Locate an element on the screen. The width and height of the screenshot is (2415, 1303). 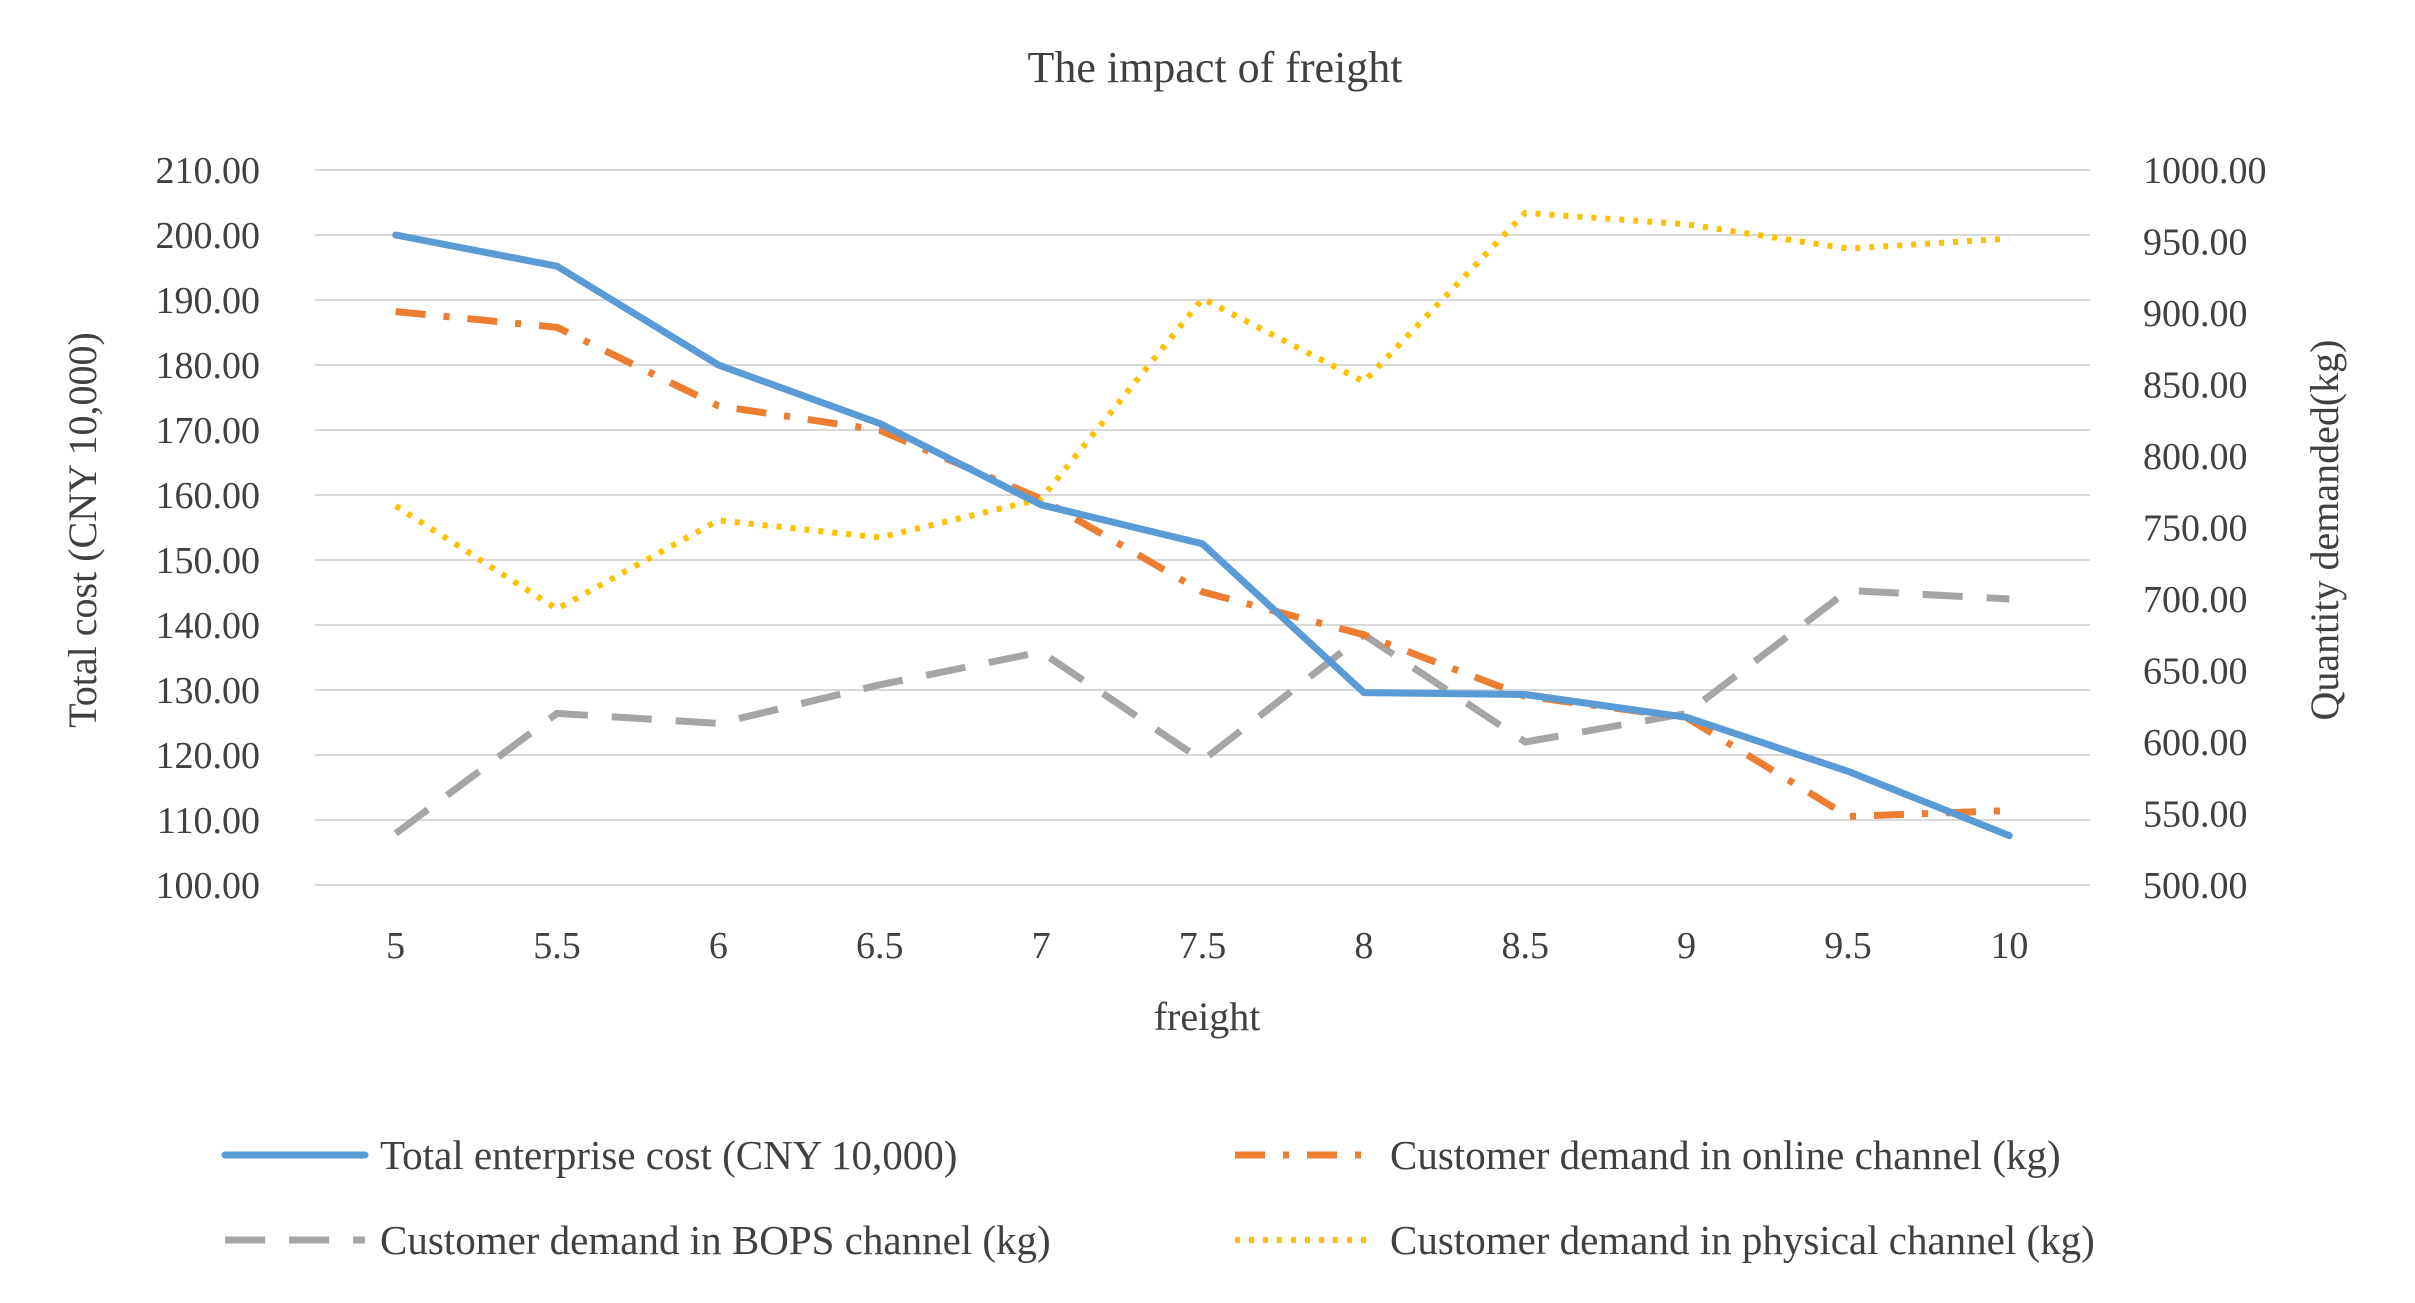
legend-label-3: Customer demand in physical channel (kg) is located at coordinates (1742, 1240).